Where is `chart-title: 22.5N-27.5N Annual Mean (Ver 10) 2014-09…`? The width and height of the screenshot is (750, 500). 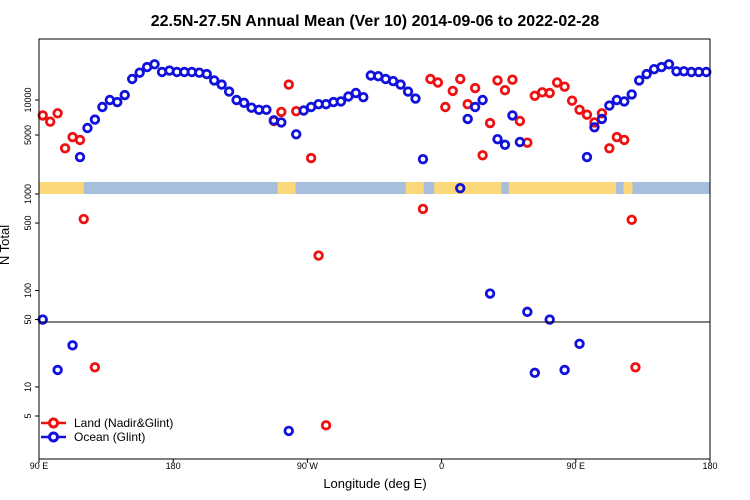
chart-title: 22.5N-27.5N Annual Mean (Ver 10) 2014-09… is located at coordinates (375, 21).